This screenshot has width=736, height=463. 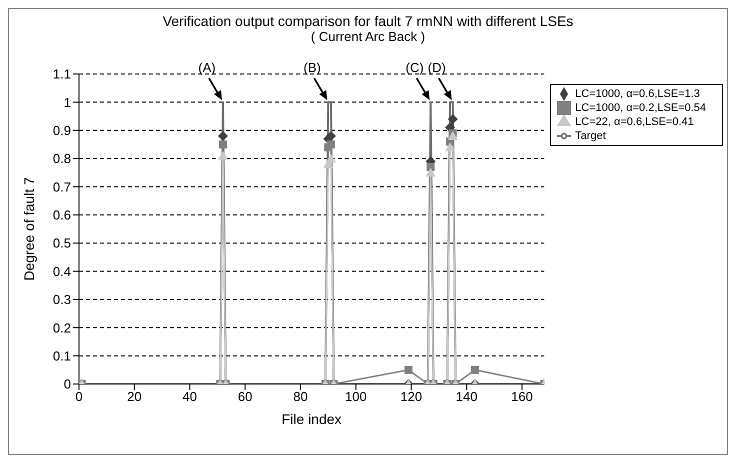 What do you see at coordinates (61, 158) in the screenshot?
I see `y-tick-label: 0.8` at bounding box center [61, 158].